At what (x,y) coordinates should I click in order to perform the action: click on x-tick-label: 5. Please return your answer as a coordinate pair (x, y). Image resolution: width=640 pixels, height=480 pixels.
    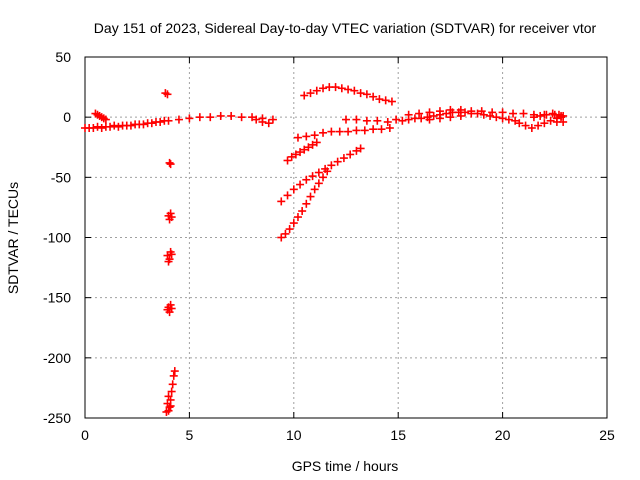
    Looking at the image, I should click on (190, 435).